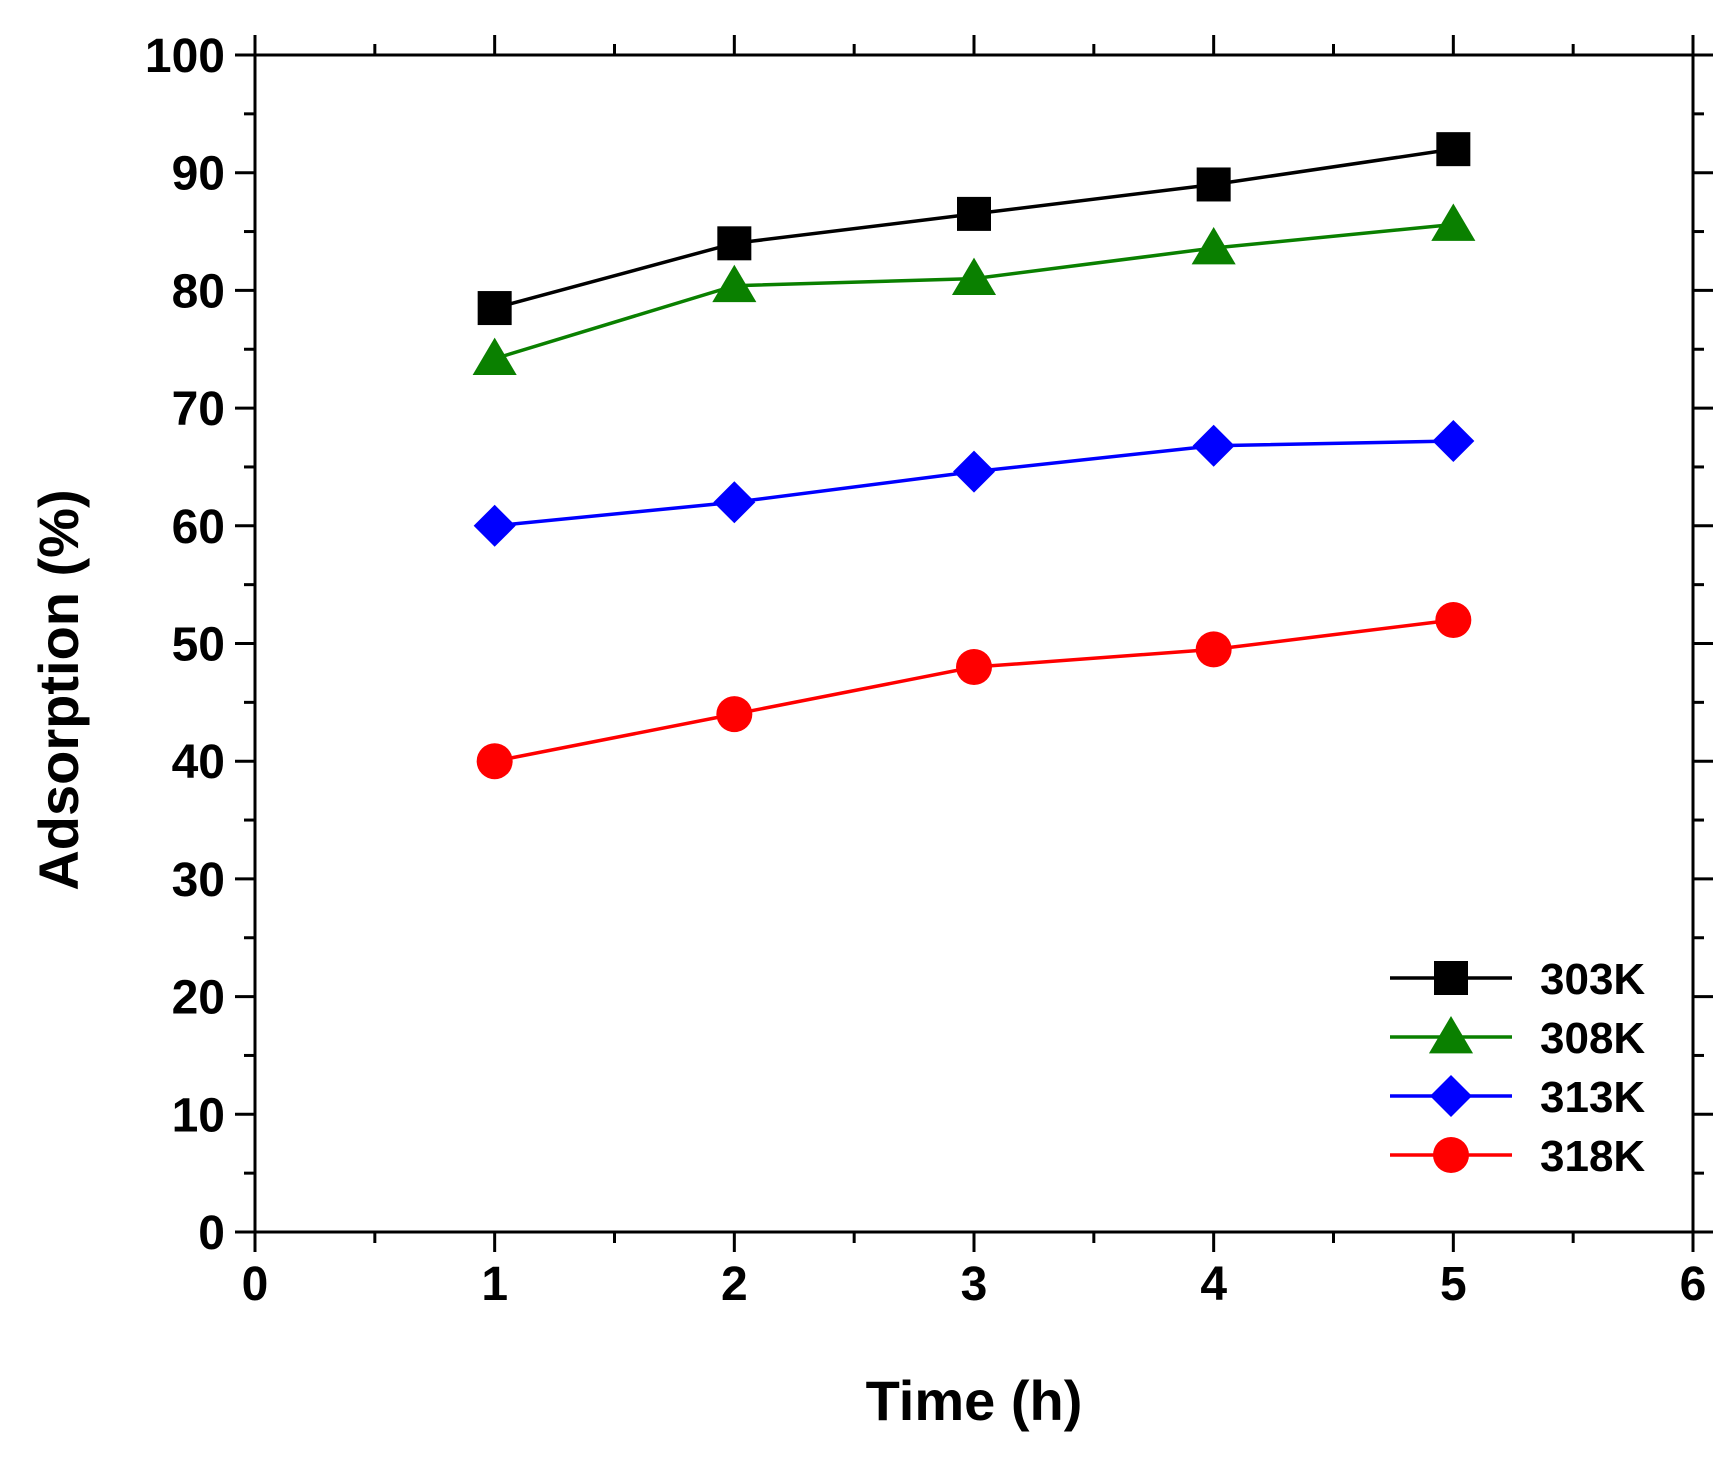 This screenshot has height=1465, width=1732. Describe the element at coordinates (198, 409) in the screenshot. I see `y-tick-label: 70` at that location.